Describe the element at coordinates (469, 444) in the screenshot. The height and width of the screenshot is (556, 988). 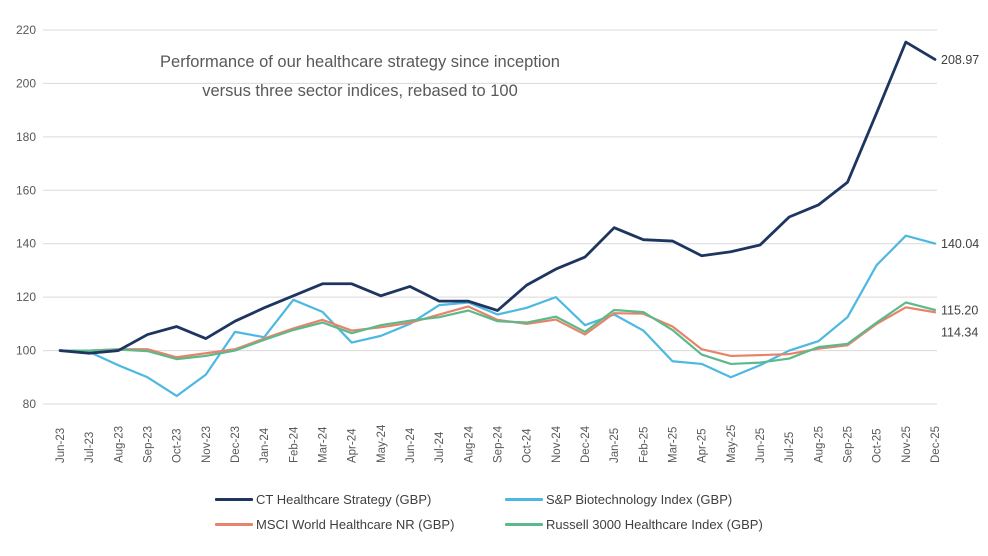
I see `x-tick-label-Aug-24: Aug-24` at that location.